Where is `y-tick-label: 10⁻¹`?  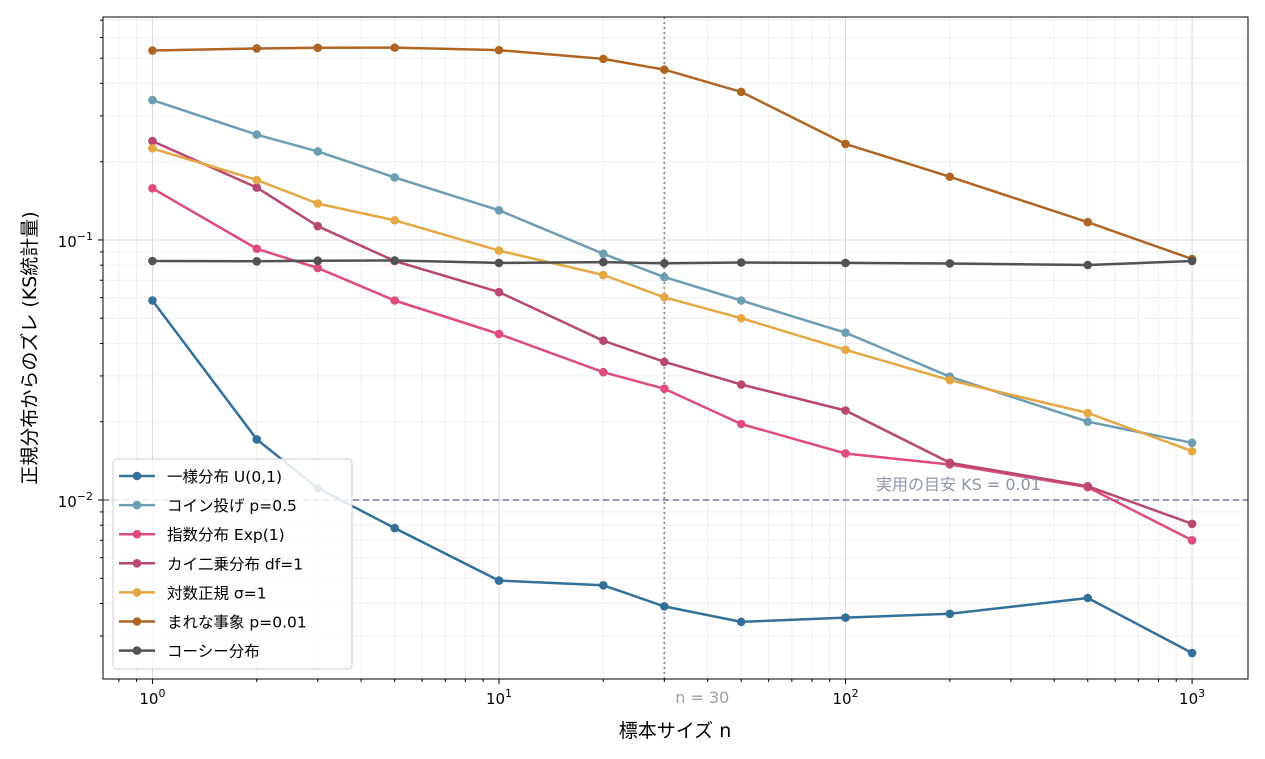
y-tick-label: 10⁻¹ is located at coordinates (75, 240).